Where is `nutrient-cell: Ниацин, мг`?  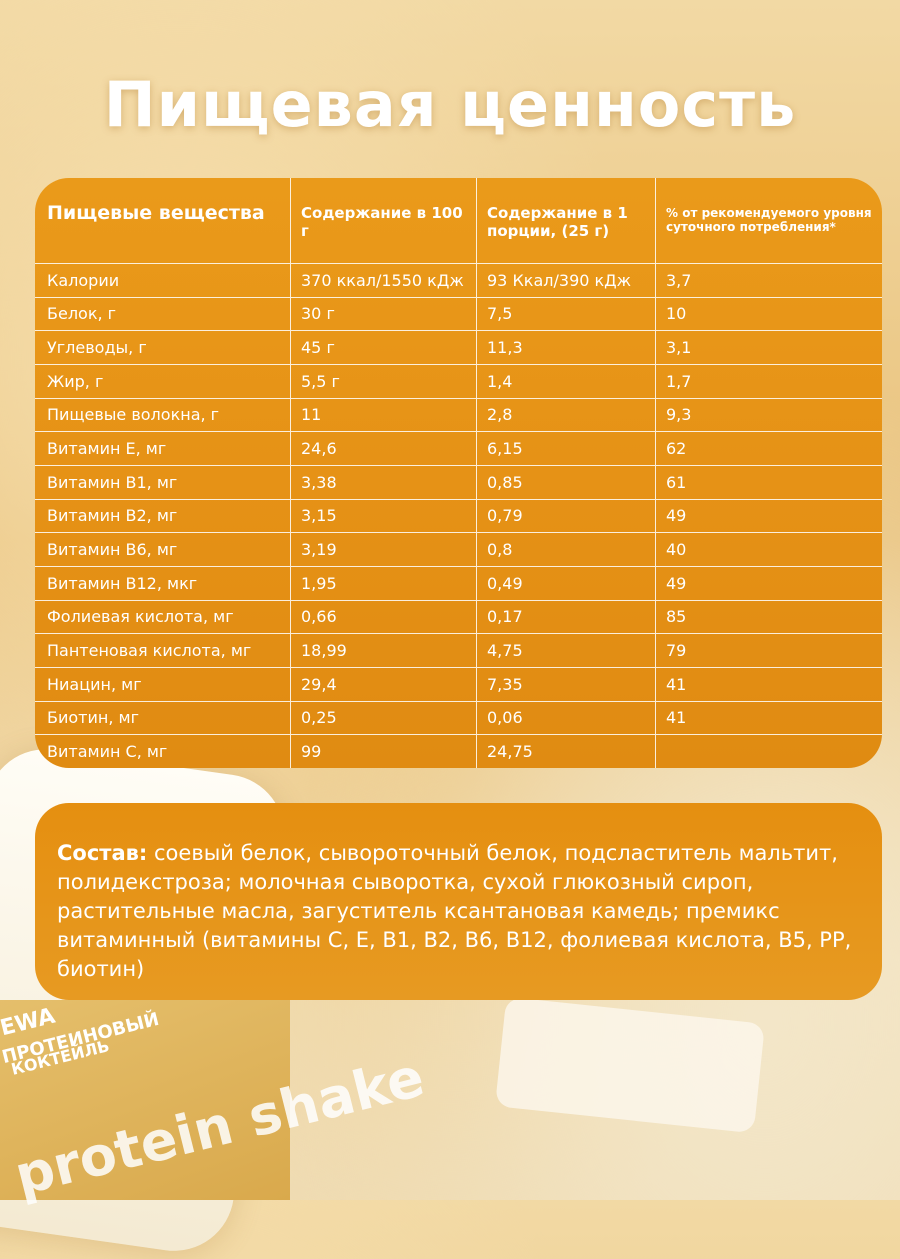
nutrient-cell: Ниацин, мг is located at coordinates (162, 684).